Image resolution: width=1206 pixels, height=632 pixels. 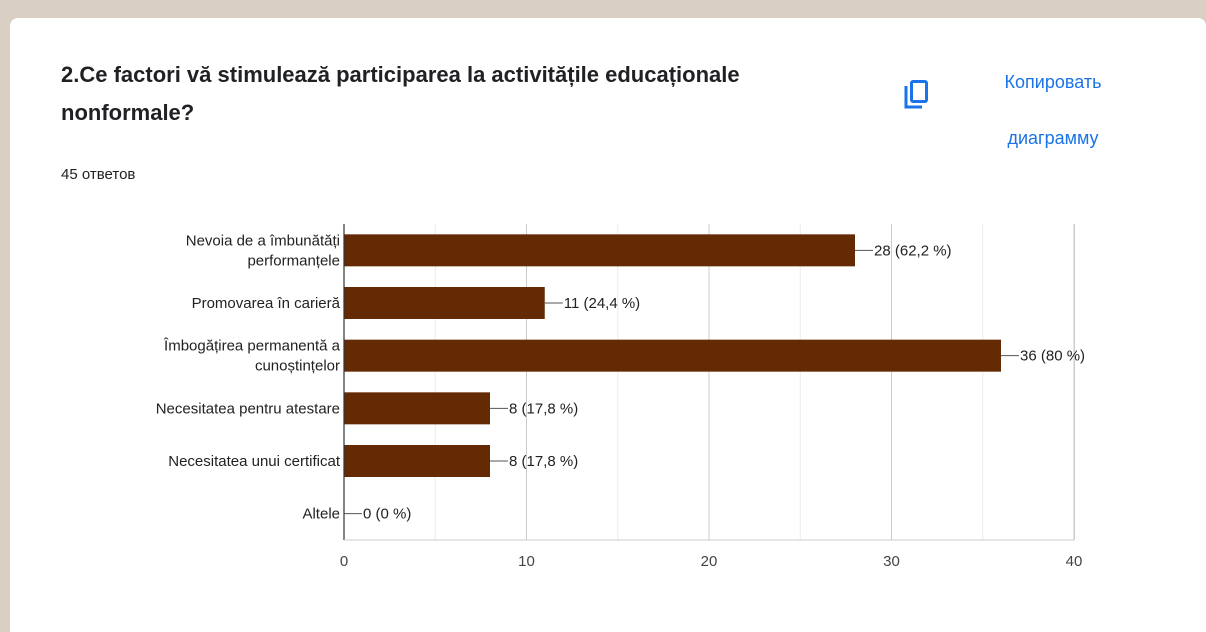 What do you see at coordinates (913, 250) in the screenshot?
I see `data-label: 28 (62,2 %)` at bounding box center [913, 250].